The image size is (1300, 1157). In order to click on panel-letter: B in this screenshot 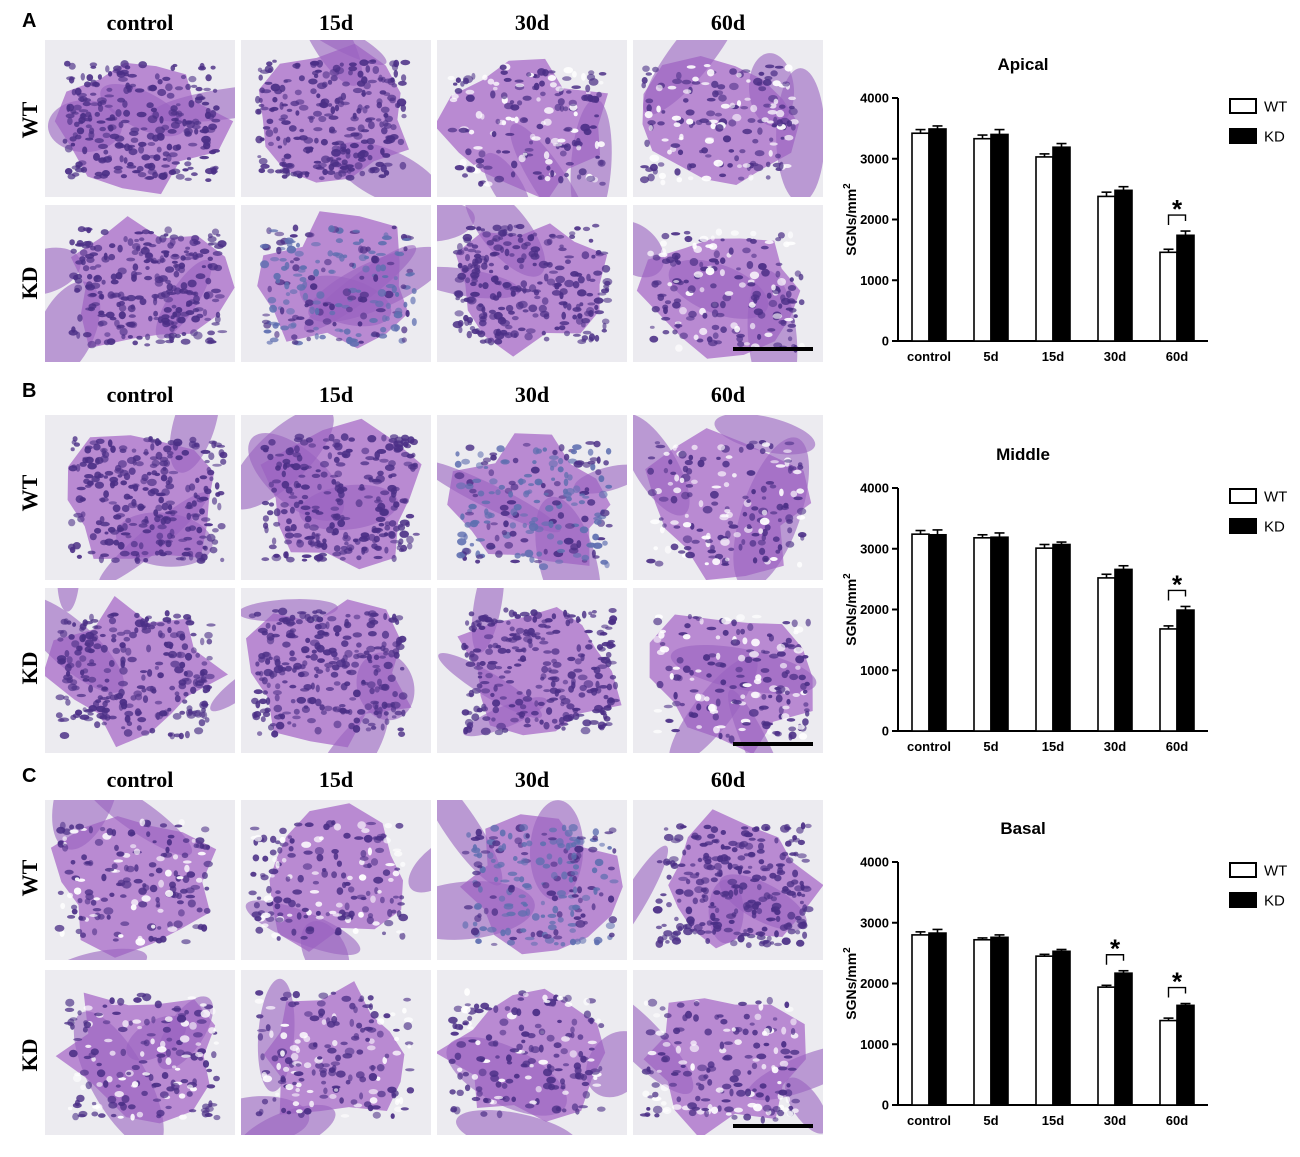, I will do `click(29, 391)`.